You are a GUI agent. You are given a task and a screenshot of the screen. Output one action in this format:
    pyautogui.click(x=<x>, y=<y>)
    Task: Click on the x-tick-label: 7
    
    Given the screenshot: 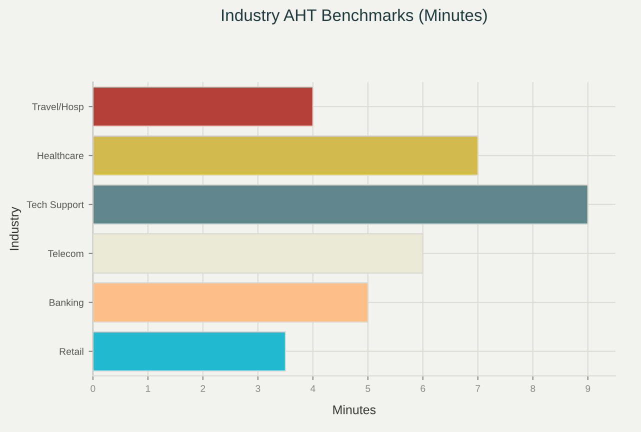 What is the action you would take?
    pyautogui.click(x=478, y=388)
    